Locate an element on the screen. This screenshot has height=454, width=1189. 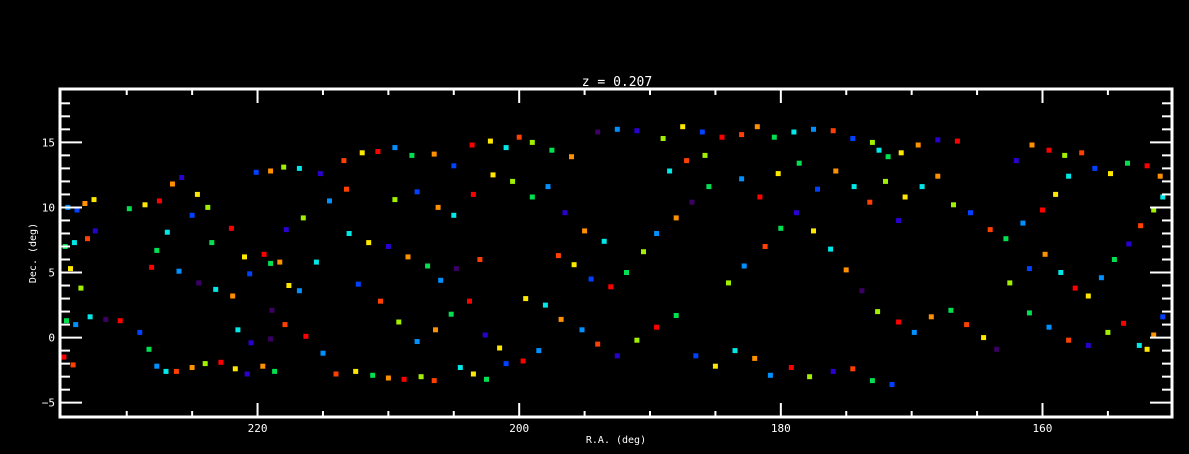
y-tick-label: 0 is located at coordinates (51, 338).